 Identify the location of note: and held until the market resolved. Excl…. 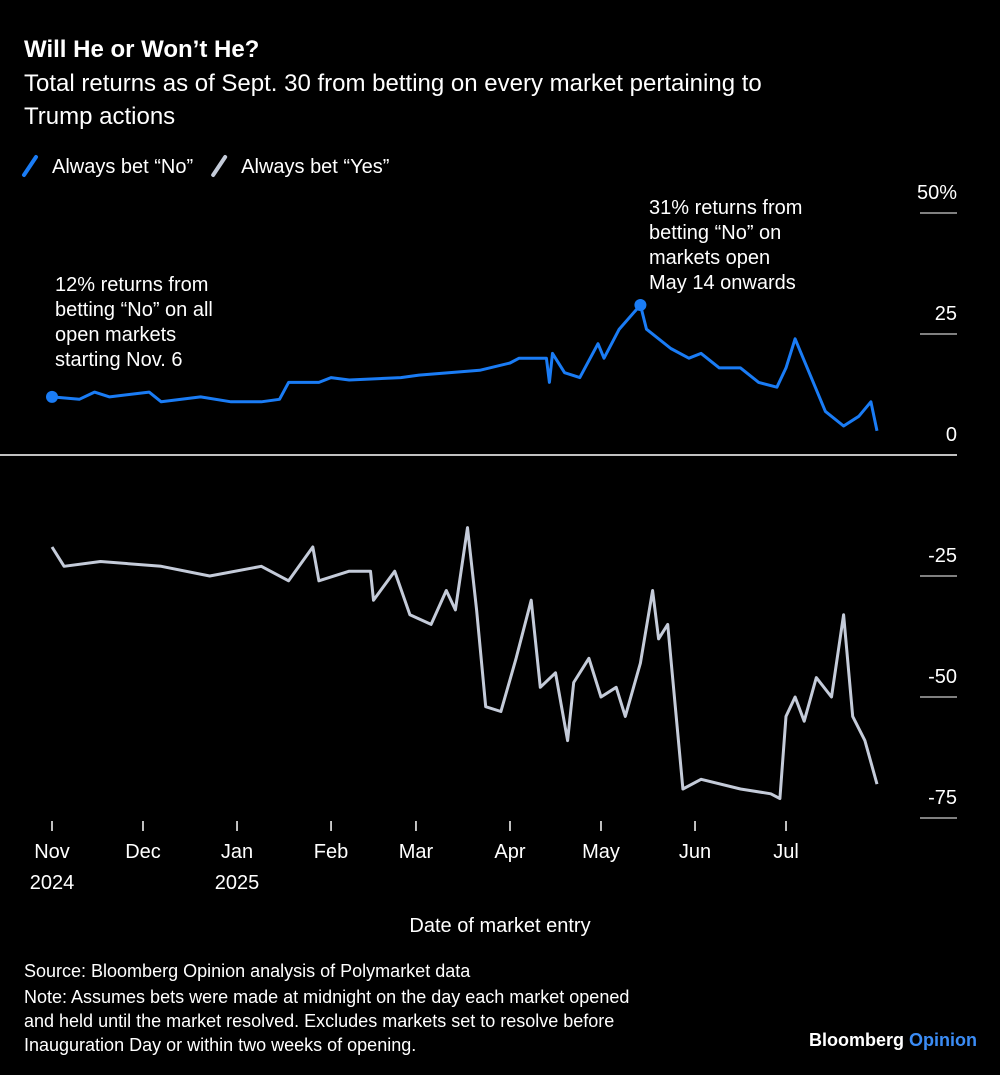
(319, 1021).